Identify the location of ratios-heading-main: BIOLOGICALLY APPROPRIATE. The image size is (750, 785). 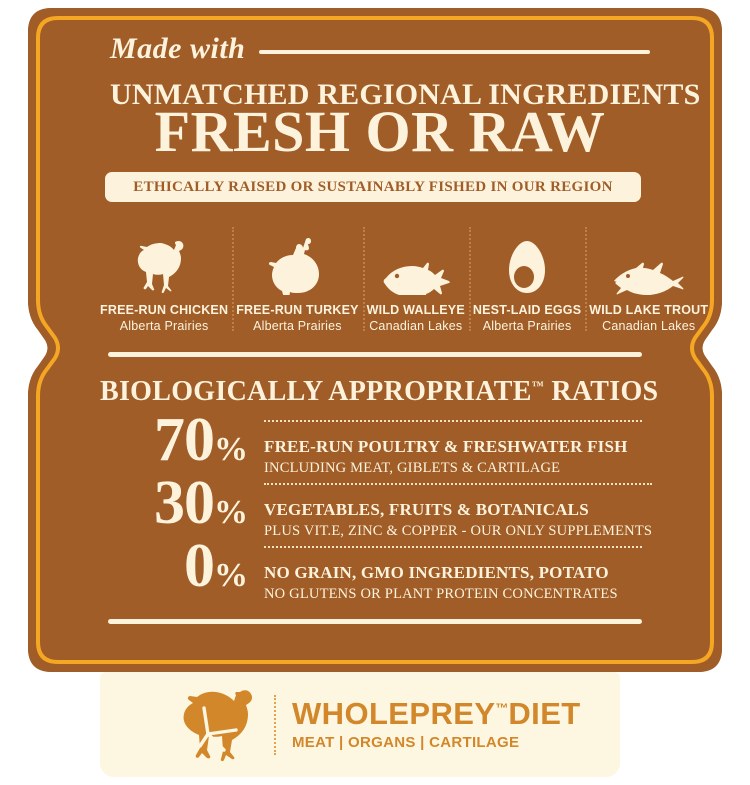
(316, 391).